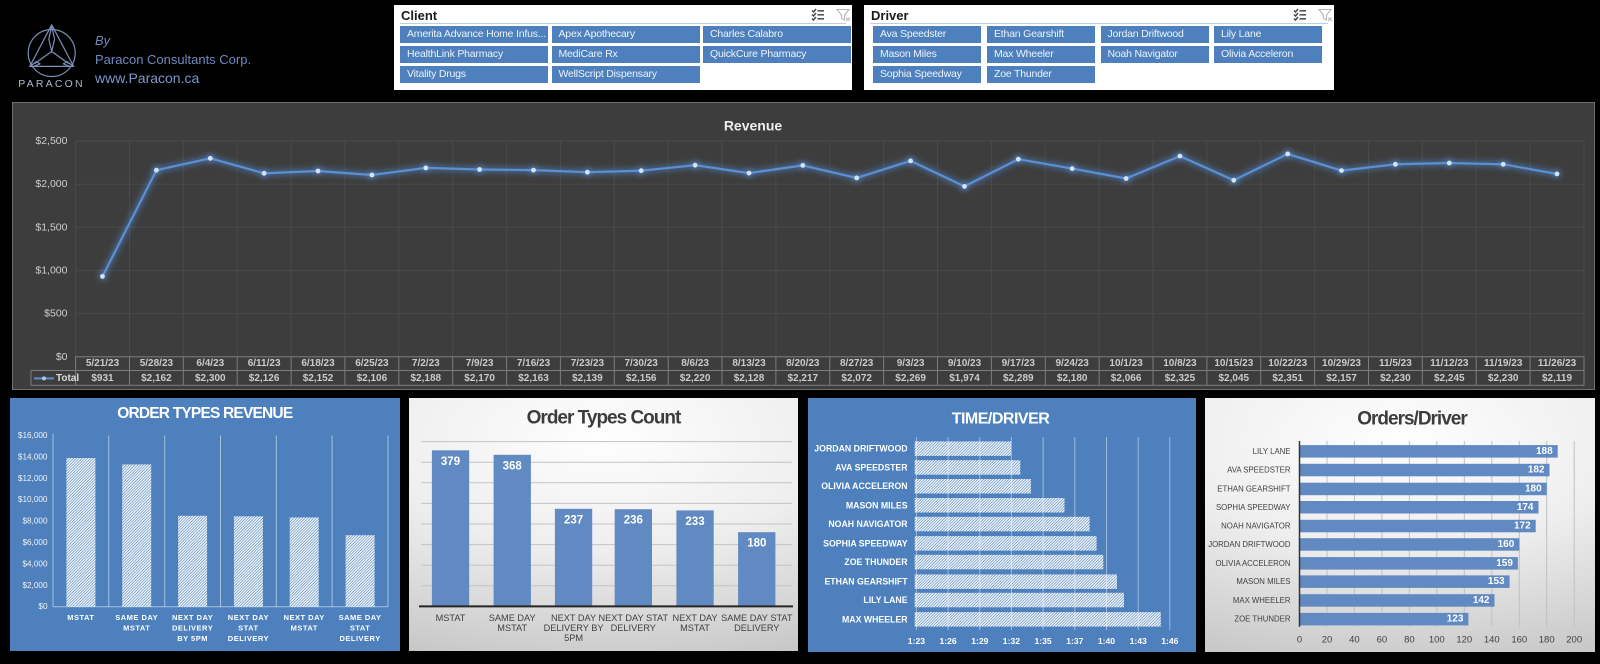 This screenshot has height=664, width=1600. I want to click on svg-text: 20, so click(1327, 640).